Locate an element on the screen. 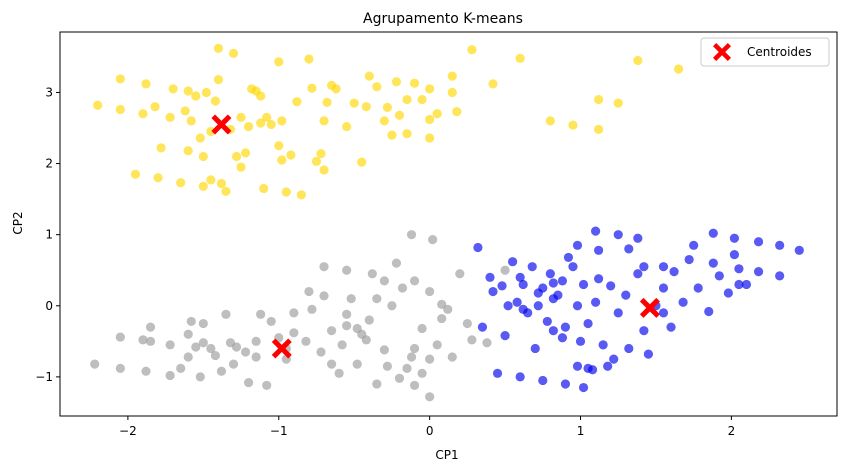 This screenshot has height=470, width=844. x-tick-label: −1 is located at coordinates (279, 431).